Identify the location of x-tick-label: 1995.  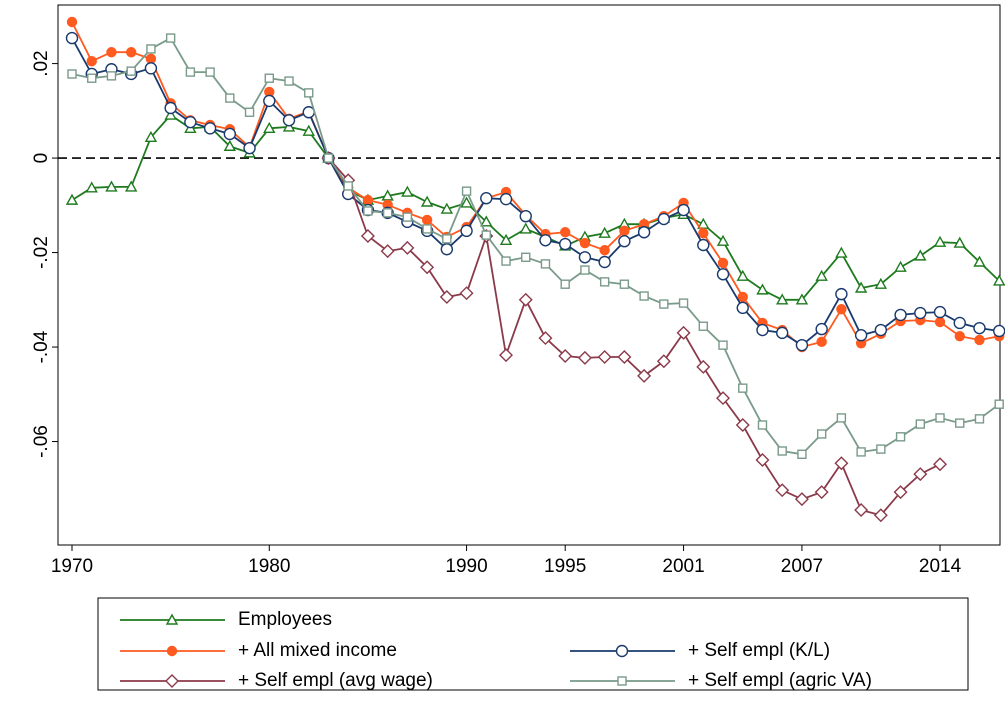
(565, 566).